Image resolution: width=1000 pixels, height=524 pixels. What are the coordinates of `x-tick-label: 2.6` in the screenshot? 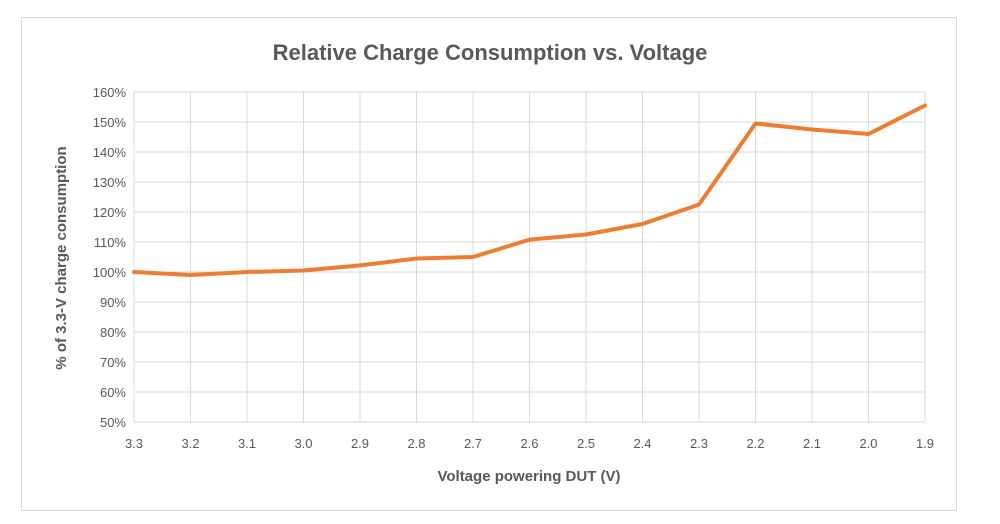 It's located at (529, 443).